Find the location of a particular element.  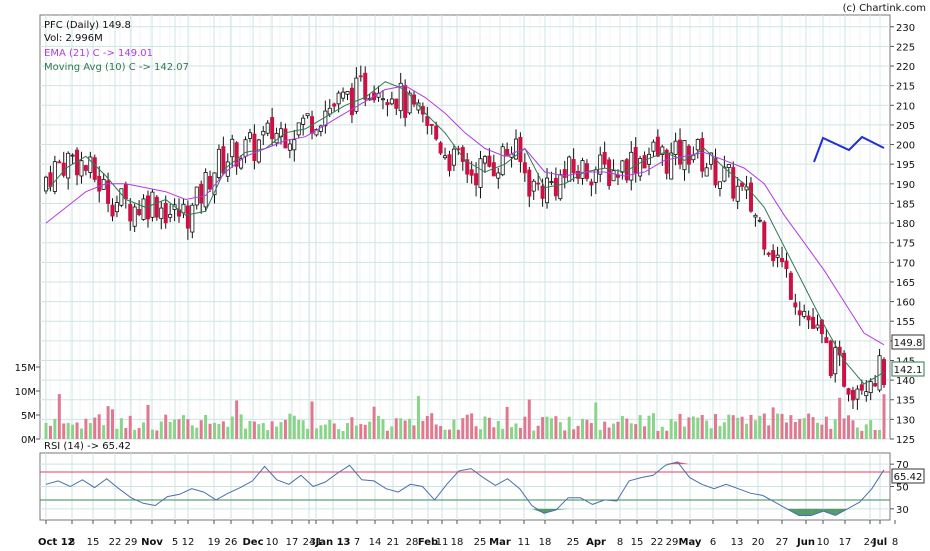

volume-tick-label: 10M is located at coordinates (25, 392).